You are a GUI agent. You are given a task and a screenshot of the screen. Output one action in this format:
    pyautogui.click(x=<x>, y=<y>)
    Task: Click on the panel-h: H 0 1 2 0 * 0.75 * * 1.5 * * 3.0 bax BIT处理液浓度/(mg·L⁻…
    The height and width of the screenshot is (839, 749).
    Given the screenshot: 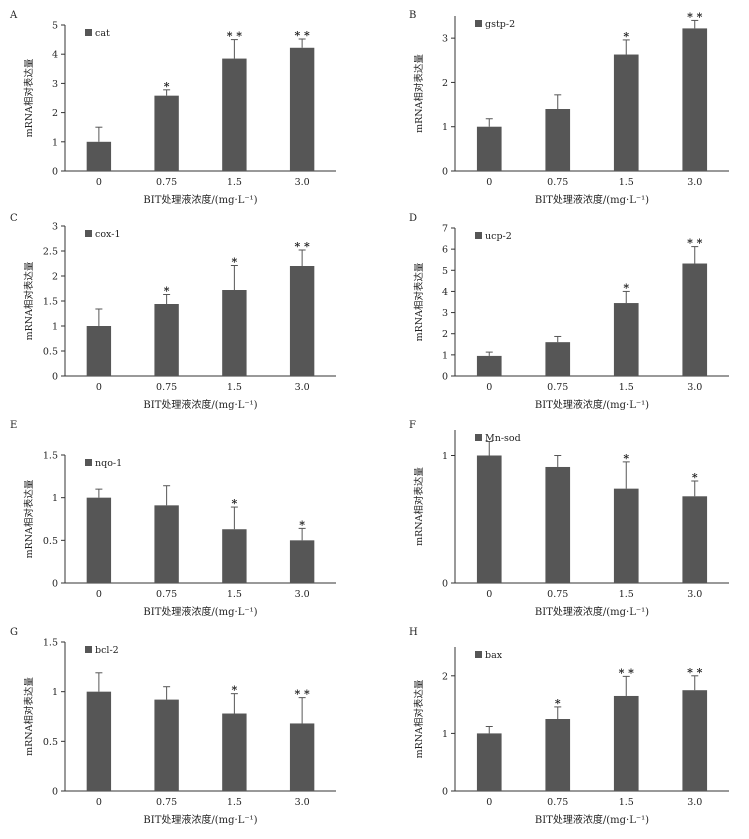 What is the action you would take?
    pyautogui.click(x=569, y=726)
    